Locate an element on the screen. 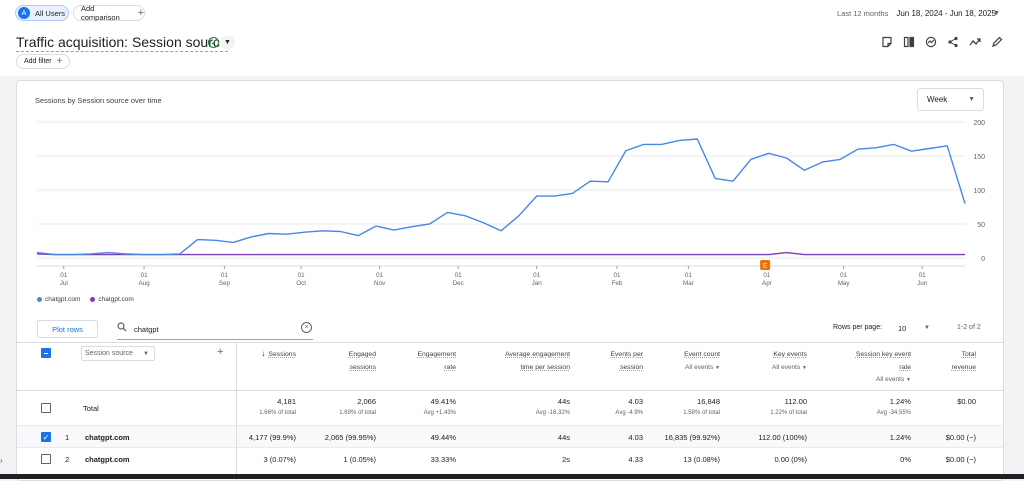  column-header: Engaged sessions is located at coordinates (362, 360).